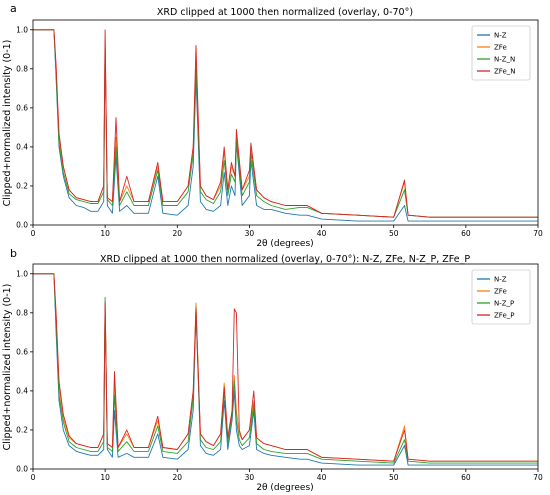 The image size is (550, 495). Describe the element at coordinates (22, 68) in the screenshot. I see `y-tick-label-a-0.8: 0.8` at that location.